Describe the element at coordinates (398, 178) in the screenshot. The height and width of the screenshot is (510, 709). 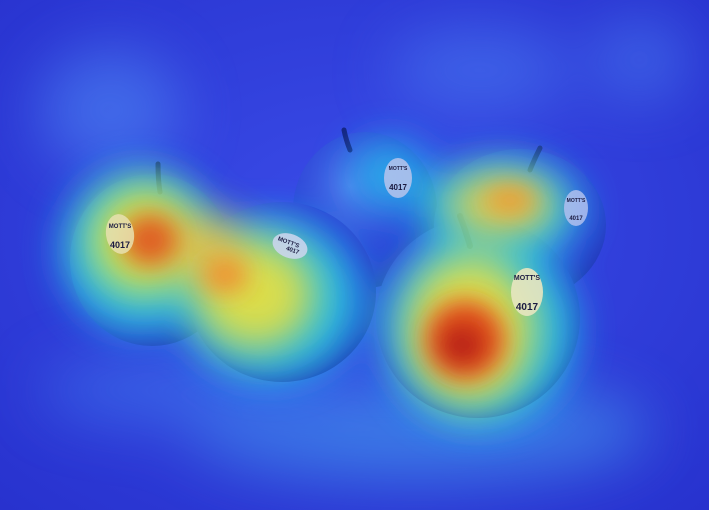
I see `sticker-back-center-apple: MOTT'S 4017` at that location.